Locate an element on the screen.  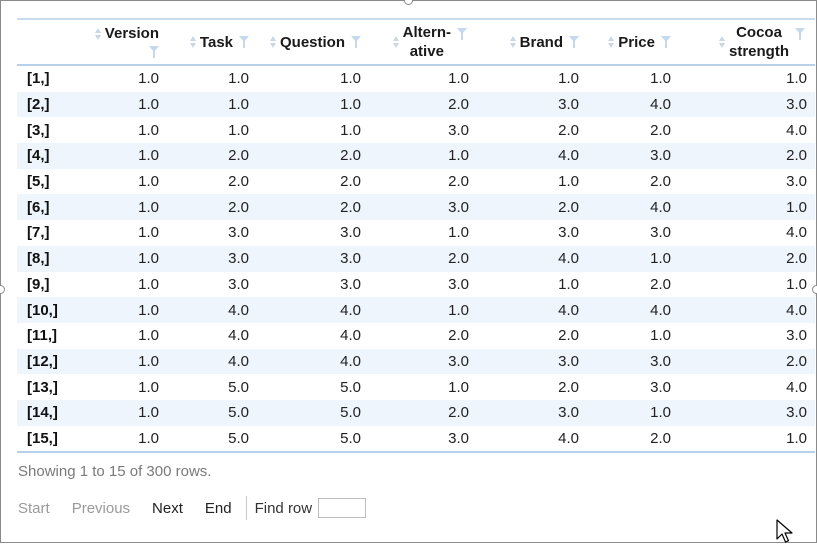
header-brand: Brand is located at coordinates (532, 42).